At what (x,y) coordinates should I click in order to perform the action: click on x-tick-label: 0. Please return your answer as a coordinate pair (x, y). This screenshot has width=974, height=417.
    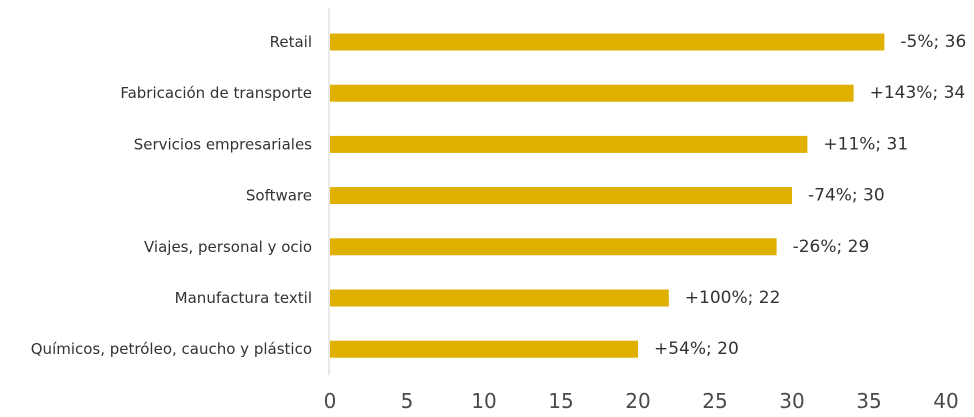
    Looking at the image, I should click on (330, 401).